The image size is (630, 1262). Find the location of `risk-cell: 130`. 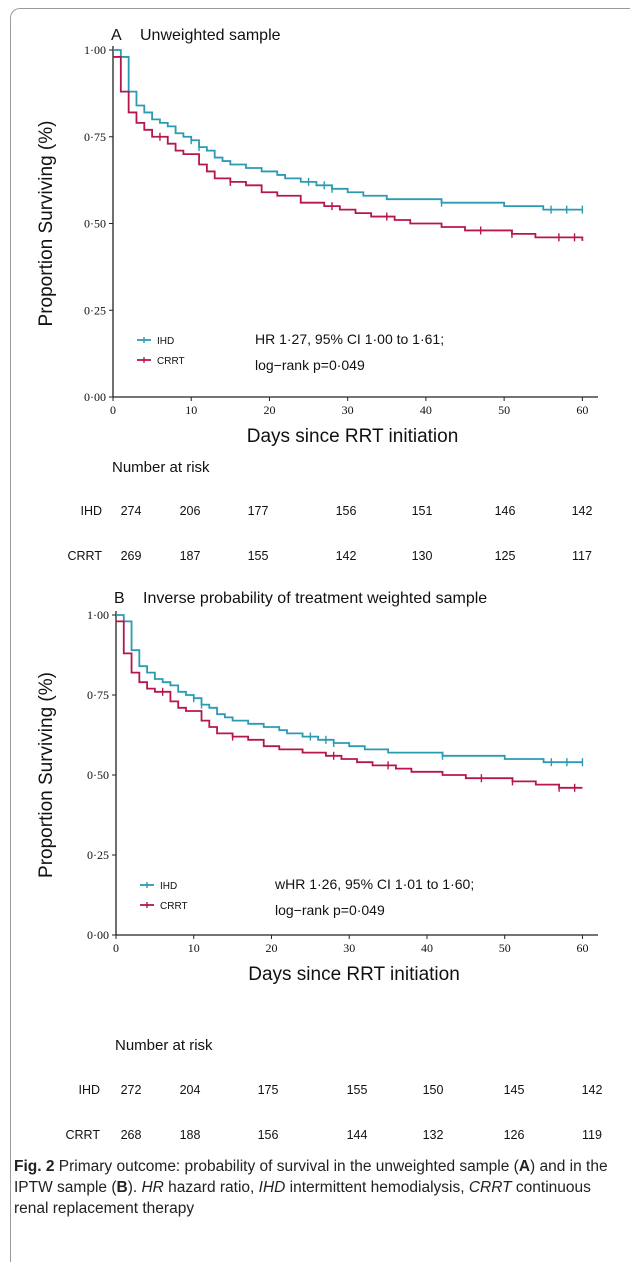

risk-cell: 130 is located at coordinates (422, 556).